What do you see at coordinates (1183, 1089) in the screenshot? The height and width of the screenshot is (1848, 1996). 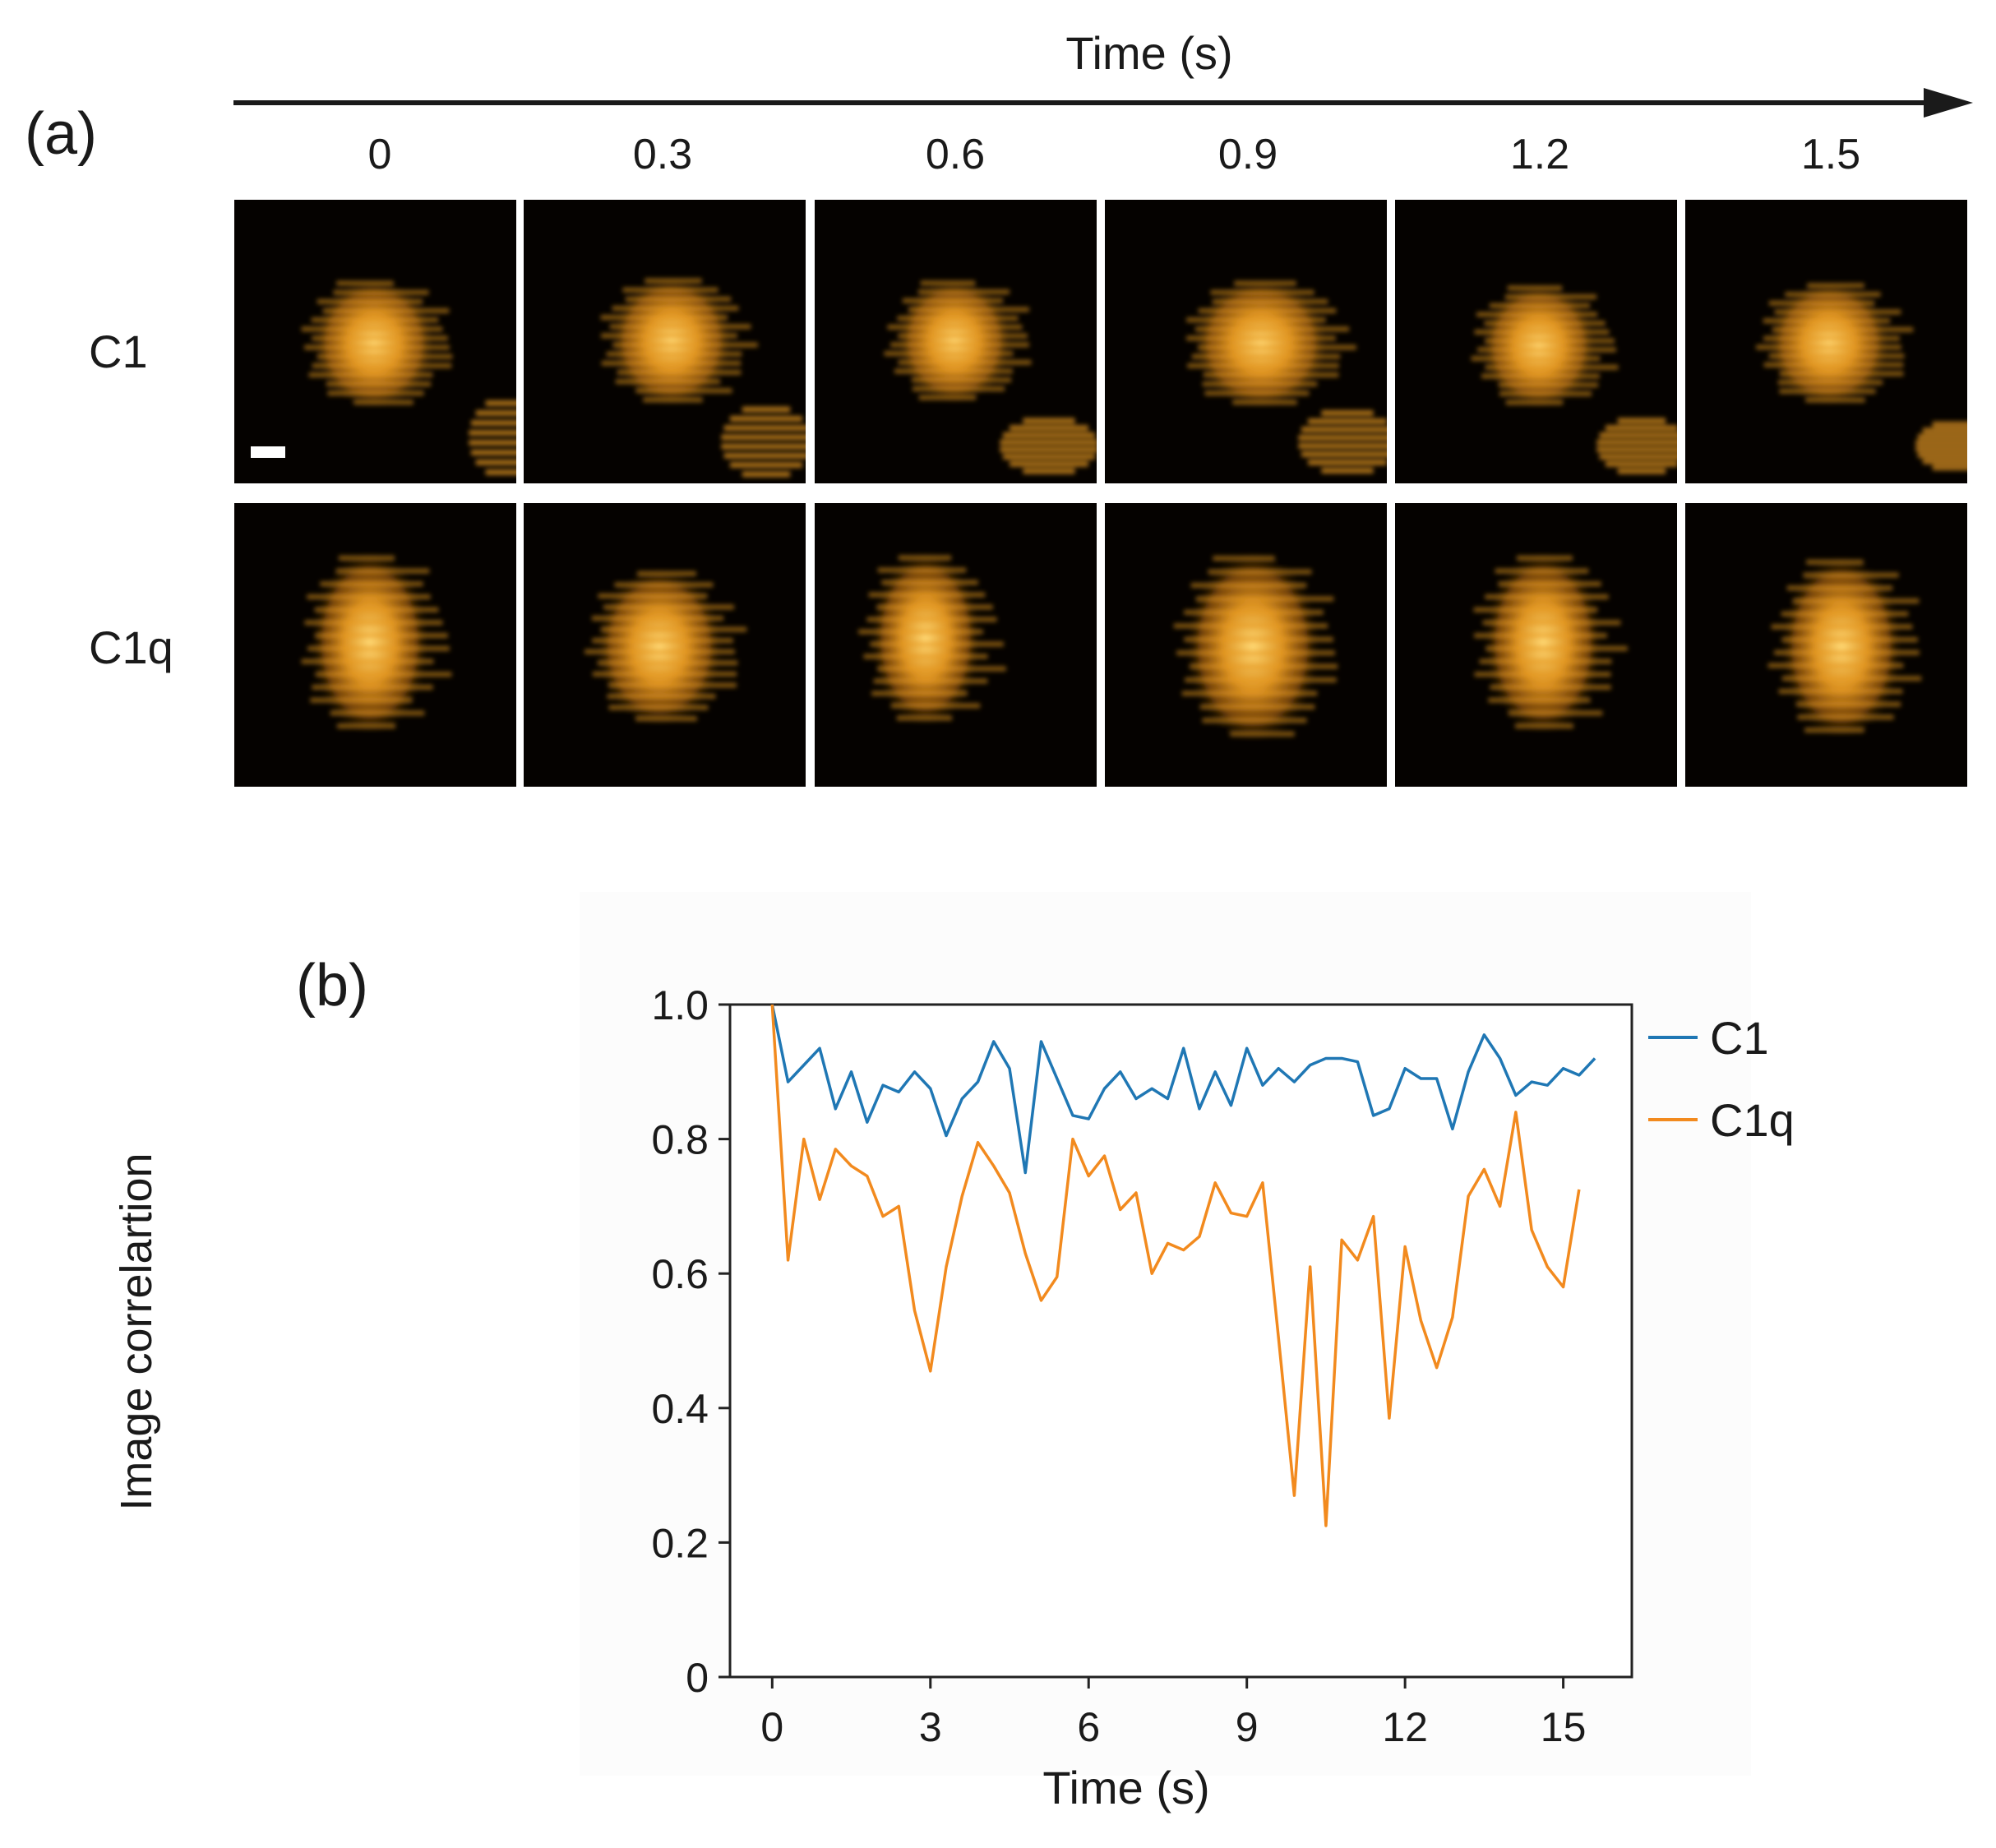 I see `series-line-c1` at bounding box center [1183, 1089].